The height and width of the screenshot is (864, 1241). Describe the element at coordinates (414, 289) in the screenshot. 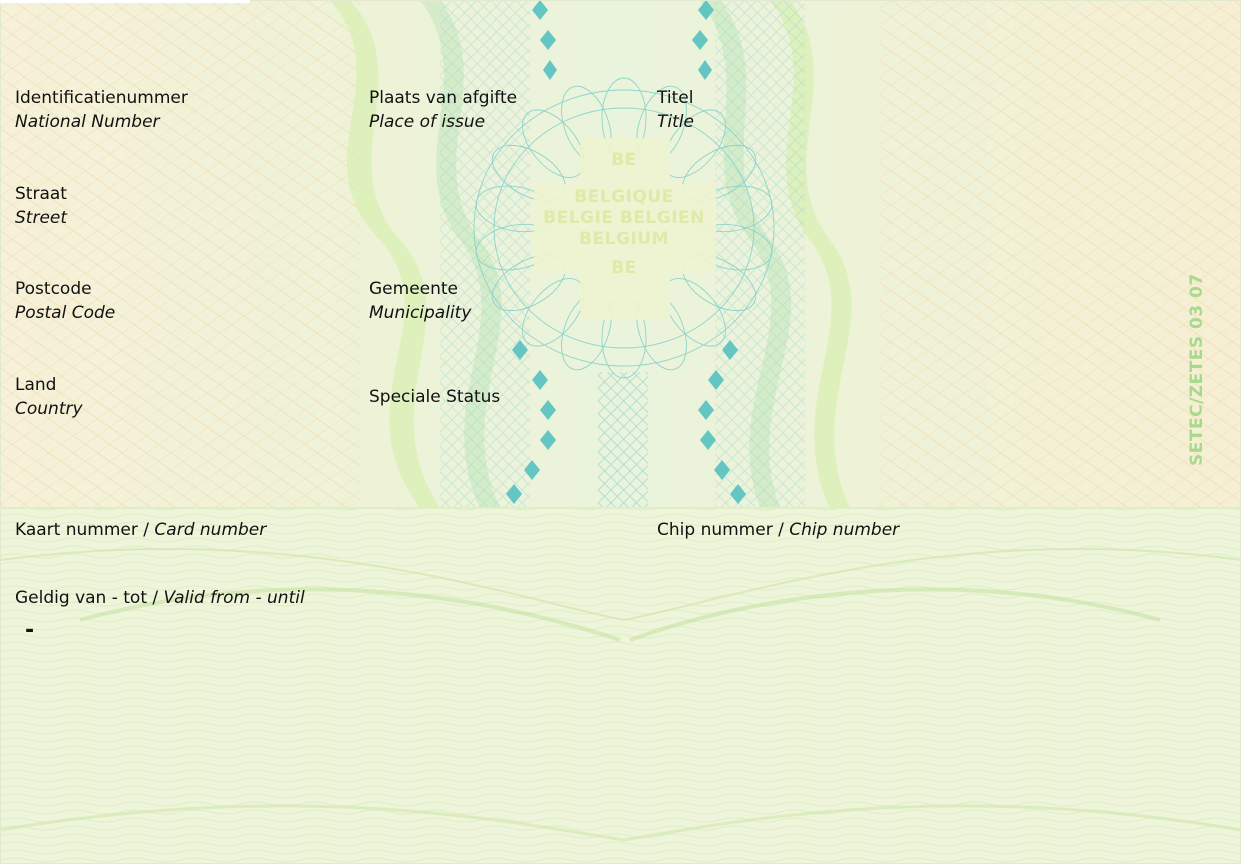

I see `municipality-nl: Gemeente` at that location.